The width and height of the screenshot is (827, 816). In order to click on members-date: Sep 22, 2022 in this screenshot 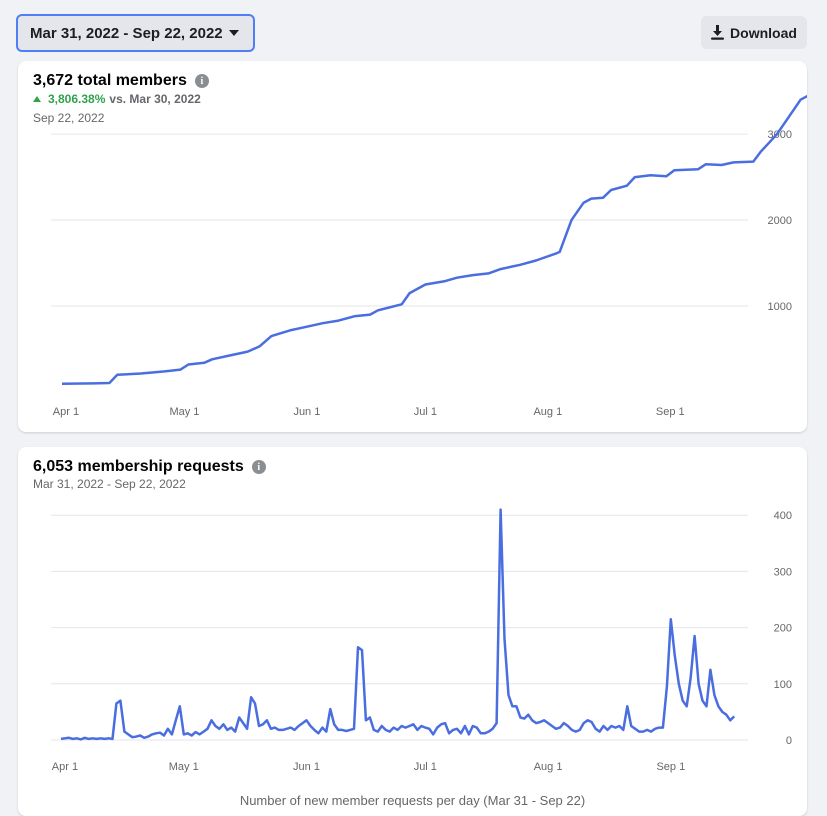, I will do `click(69, 118)`.